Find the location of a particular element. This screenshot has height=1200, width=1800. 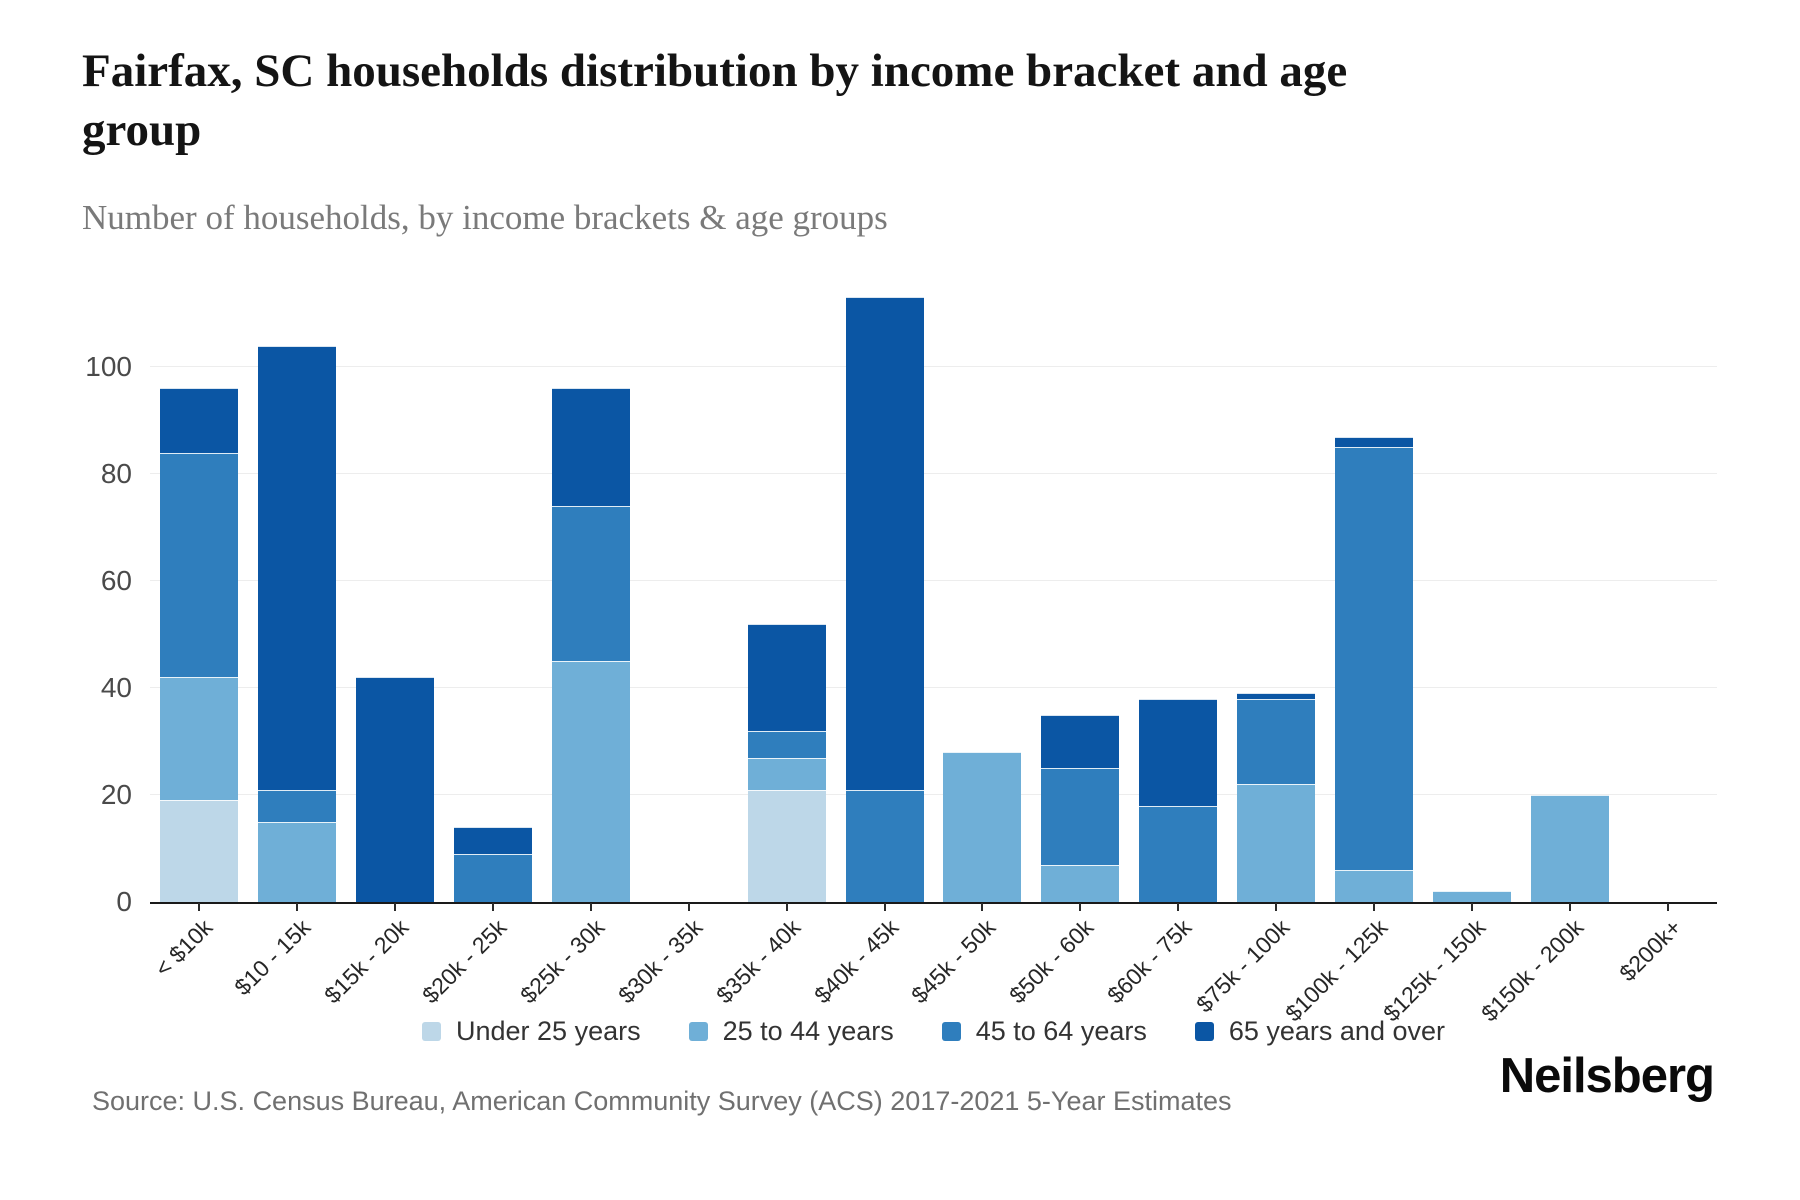

legend-label: 45 to 64 years is located at coordinates (1061, 1031).